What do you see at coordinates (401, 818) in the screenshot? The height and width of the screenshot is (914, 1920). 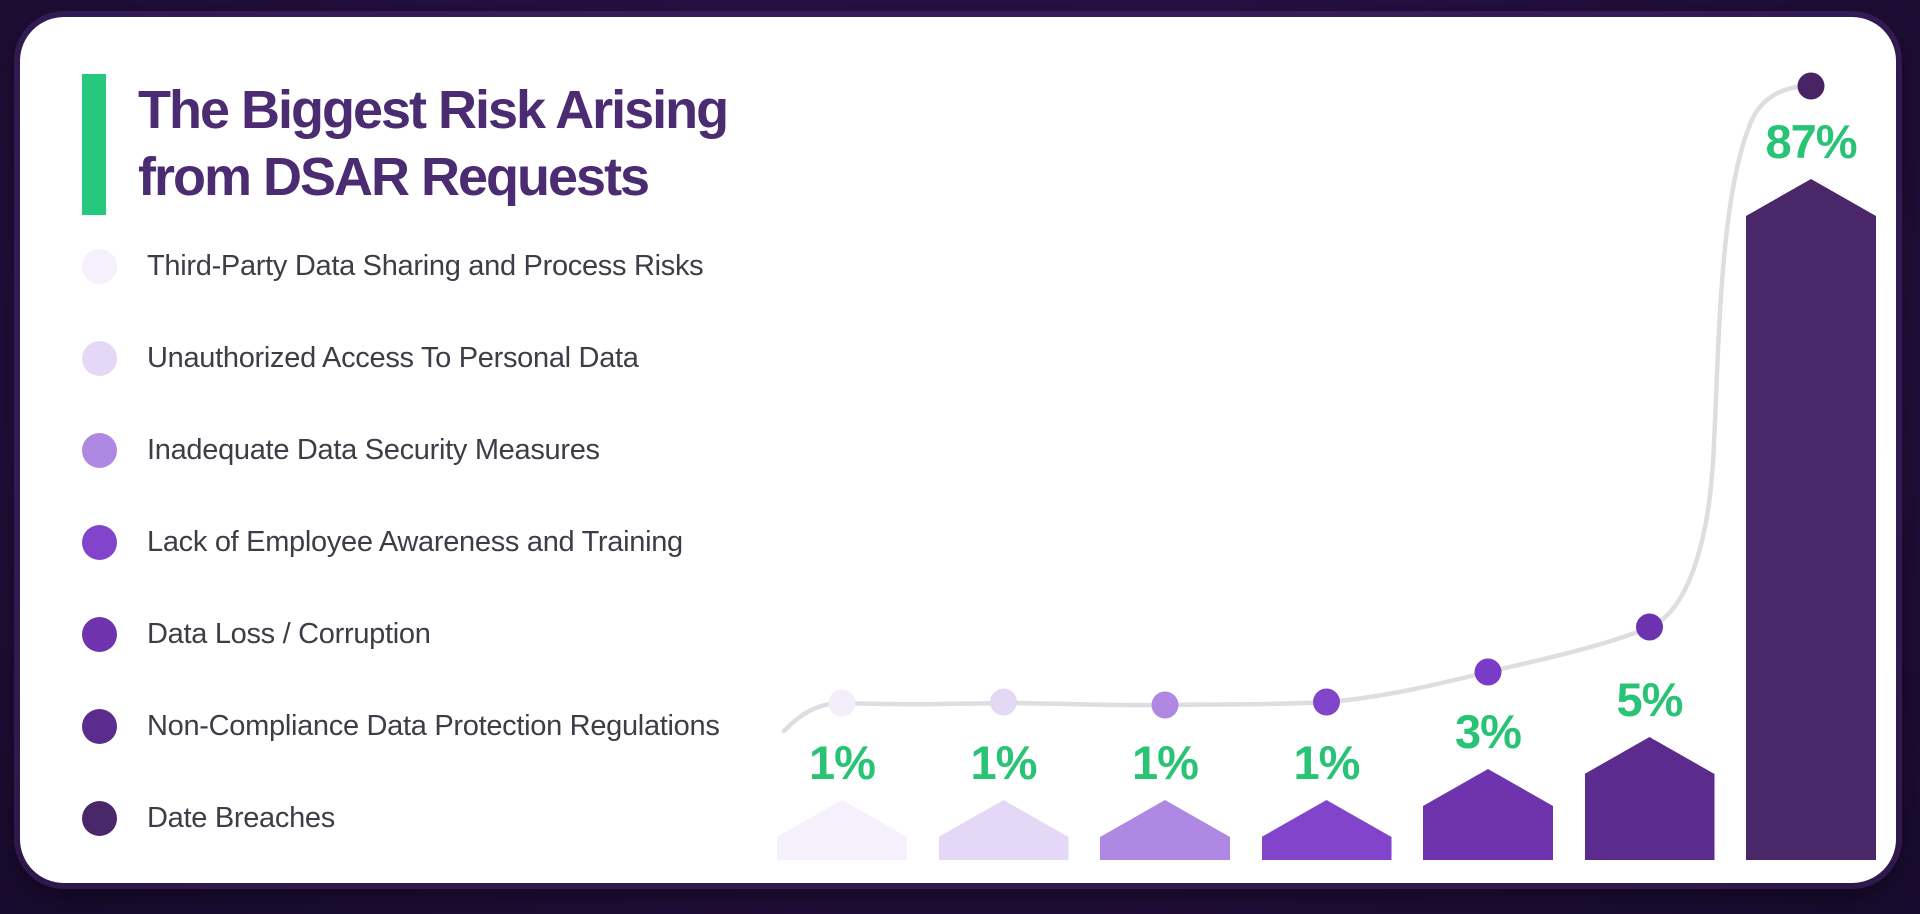 I see `legend-item: Date Breaches` at bounding box center [401, 818].